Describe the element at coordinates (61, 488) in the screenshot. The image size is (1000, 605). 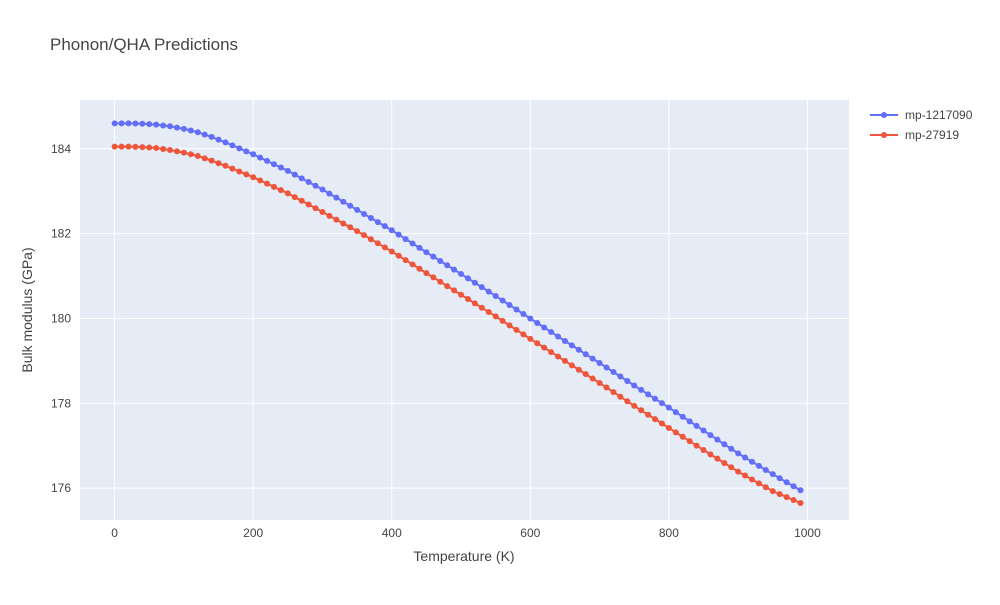
I see `y-tick-label: 176` at that location.